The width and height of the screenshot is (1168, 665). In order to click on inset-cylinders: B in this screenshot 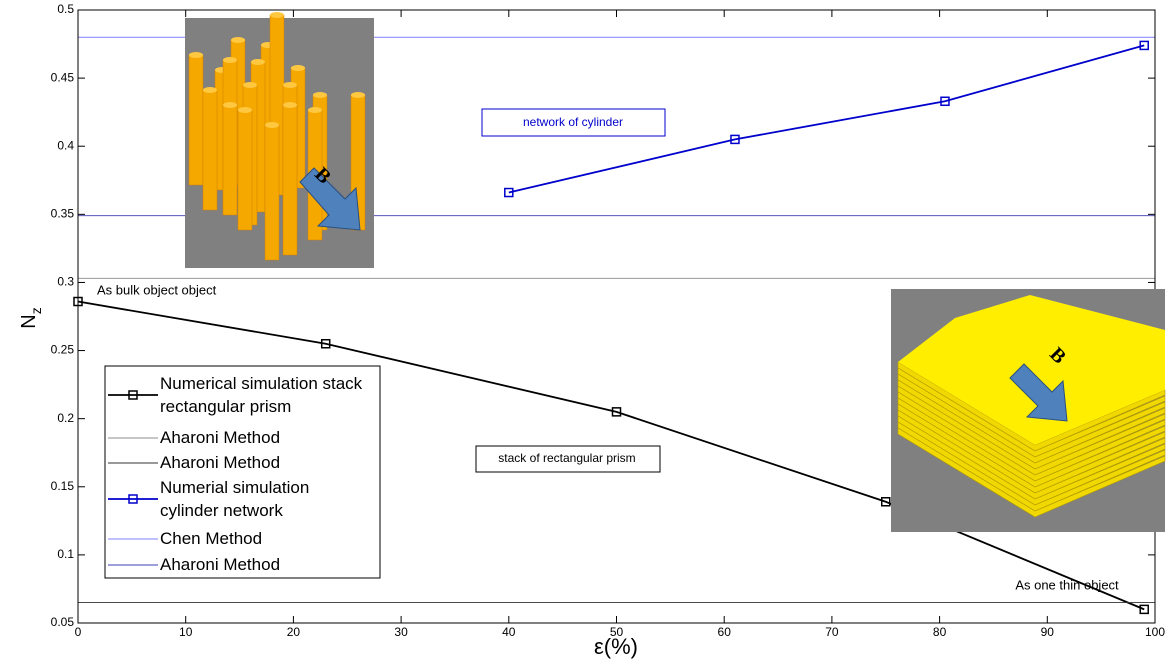, I will do `click(279, 140)`.